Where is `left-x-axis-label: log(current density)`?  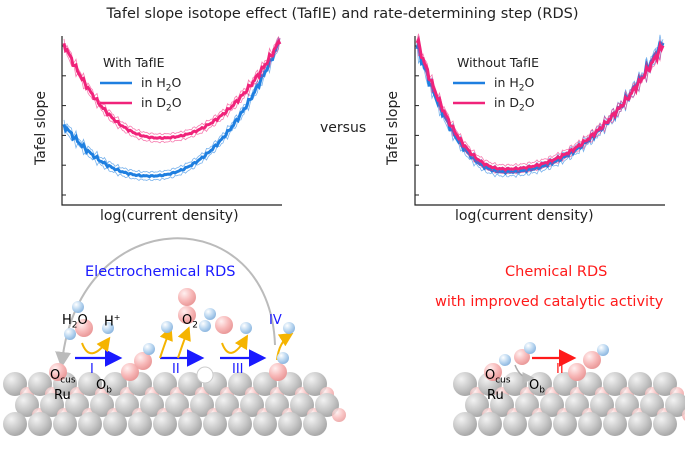 left-x-axis-label: log(current density) is located at coordinates (169, 216).